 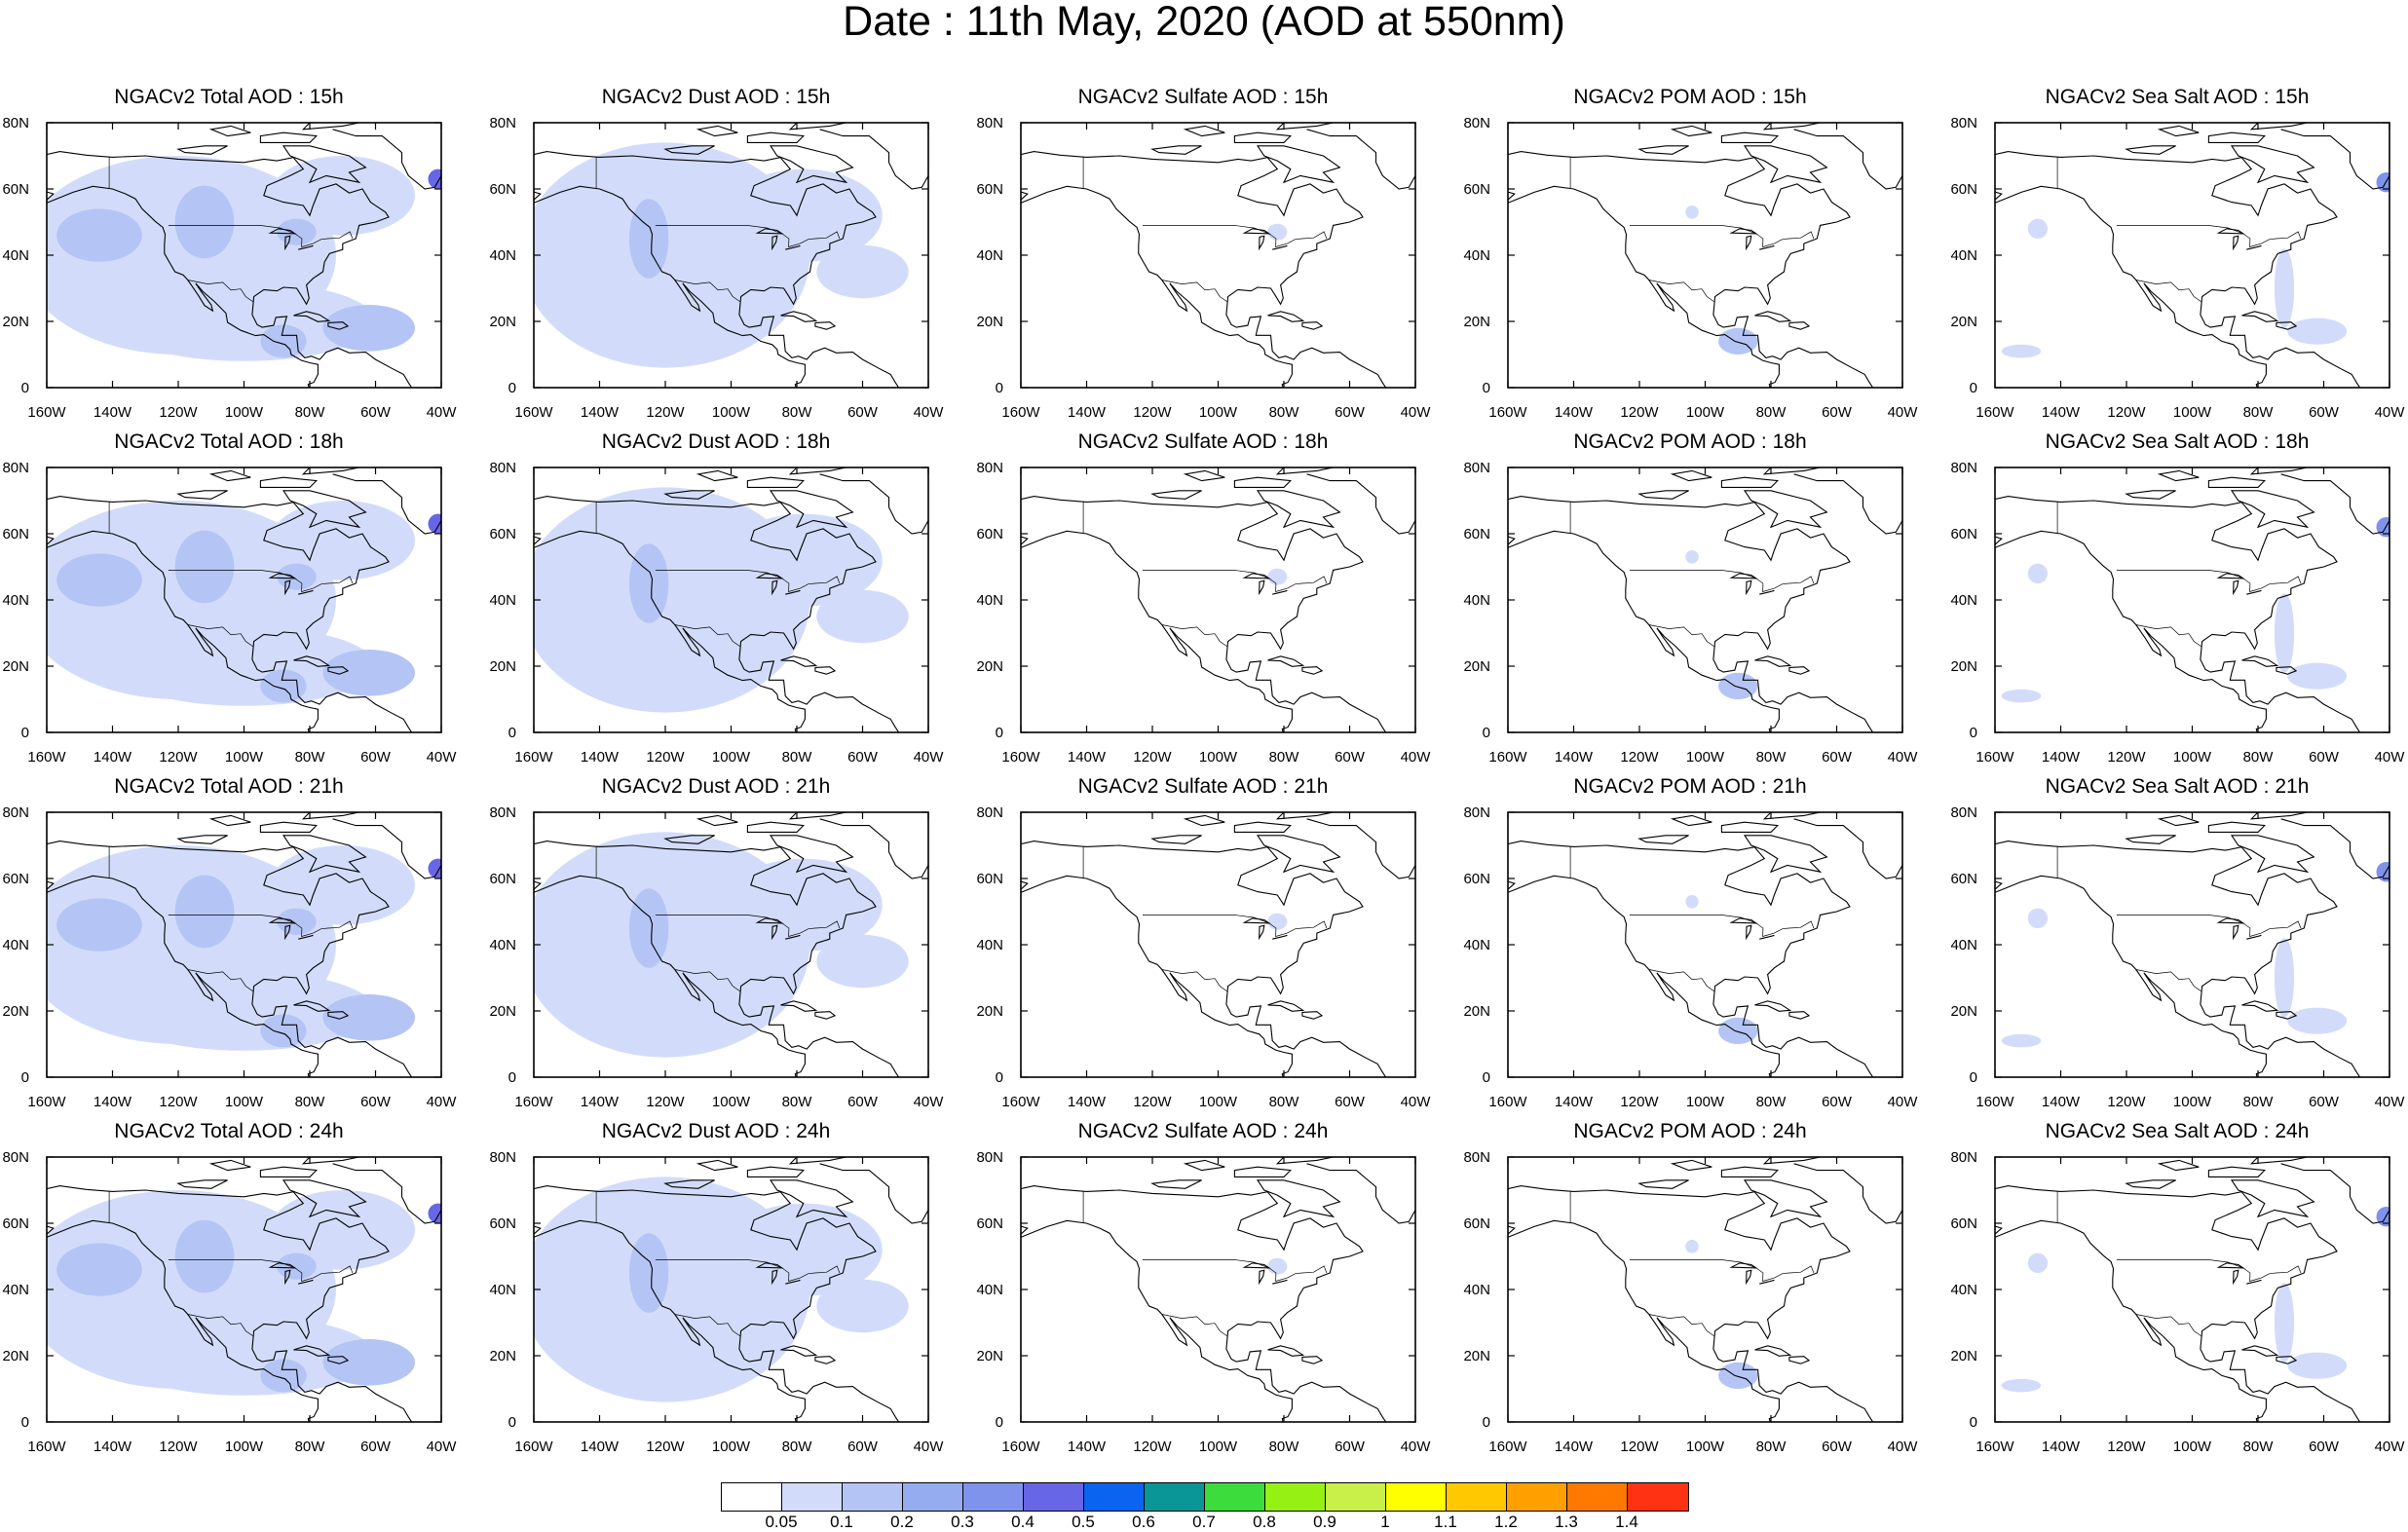 What do you see at coordinates (841, 1522) in the screenshot?
I see `colorbar-label: 0.1` at bounding box center [841, 1522].